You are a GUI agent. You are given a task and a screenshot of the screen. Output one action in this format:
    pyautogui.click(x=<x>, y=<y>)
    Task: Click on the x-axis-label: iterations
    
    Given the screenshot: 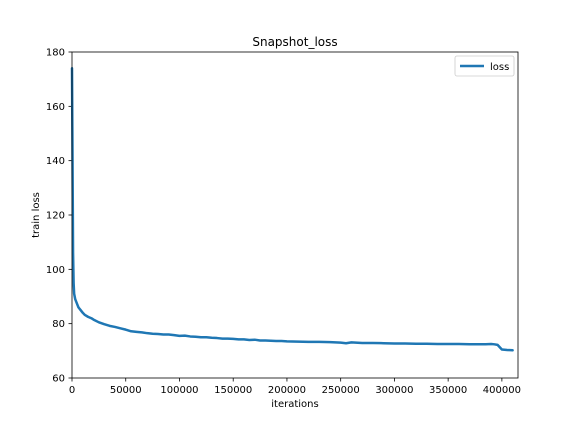 What is the action you would take?
    pyautogui.click(x=294, y=404)
    